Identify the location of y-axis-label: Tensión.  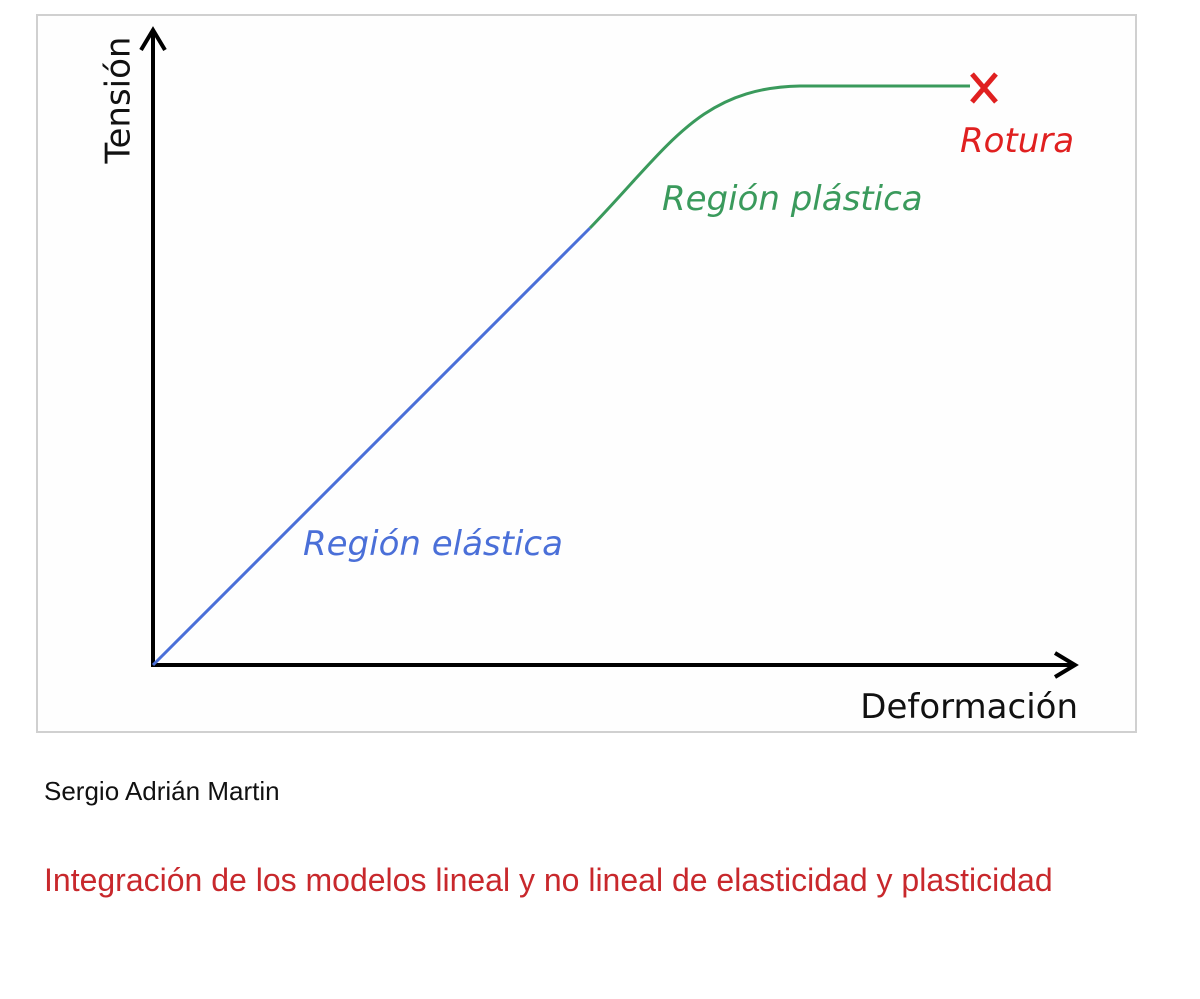
(119, 101).